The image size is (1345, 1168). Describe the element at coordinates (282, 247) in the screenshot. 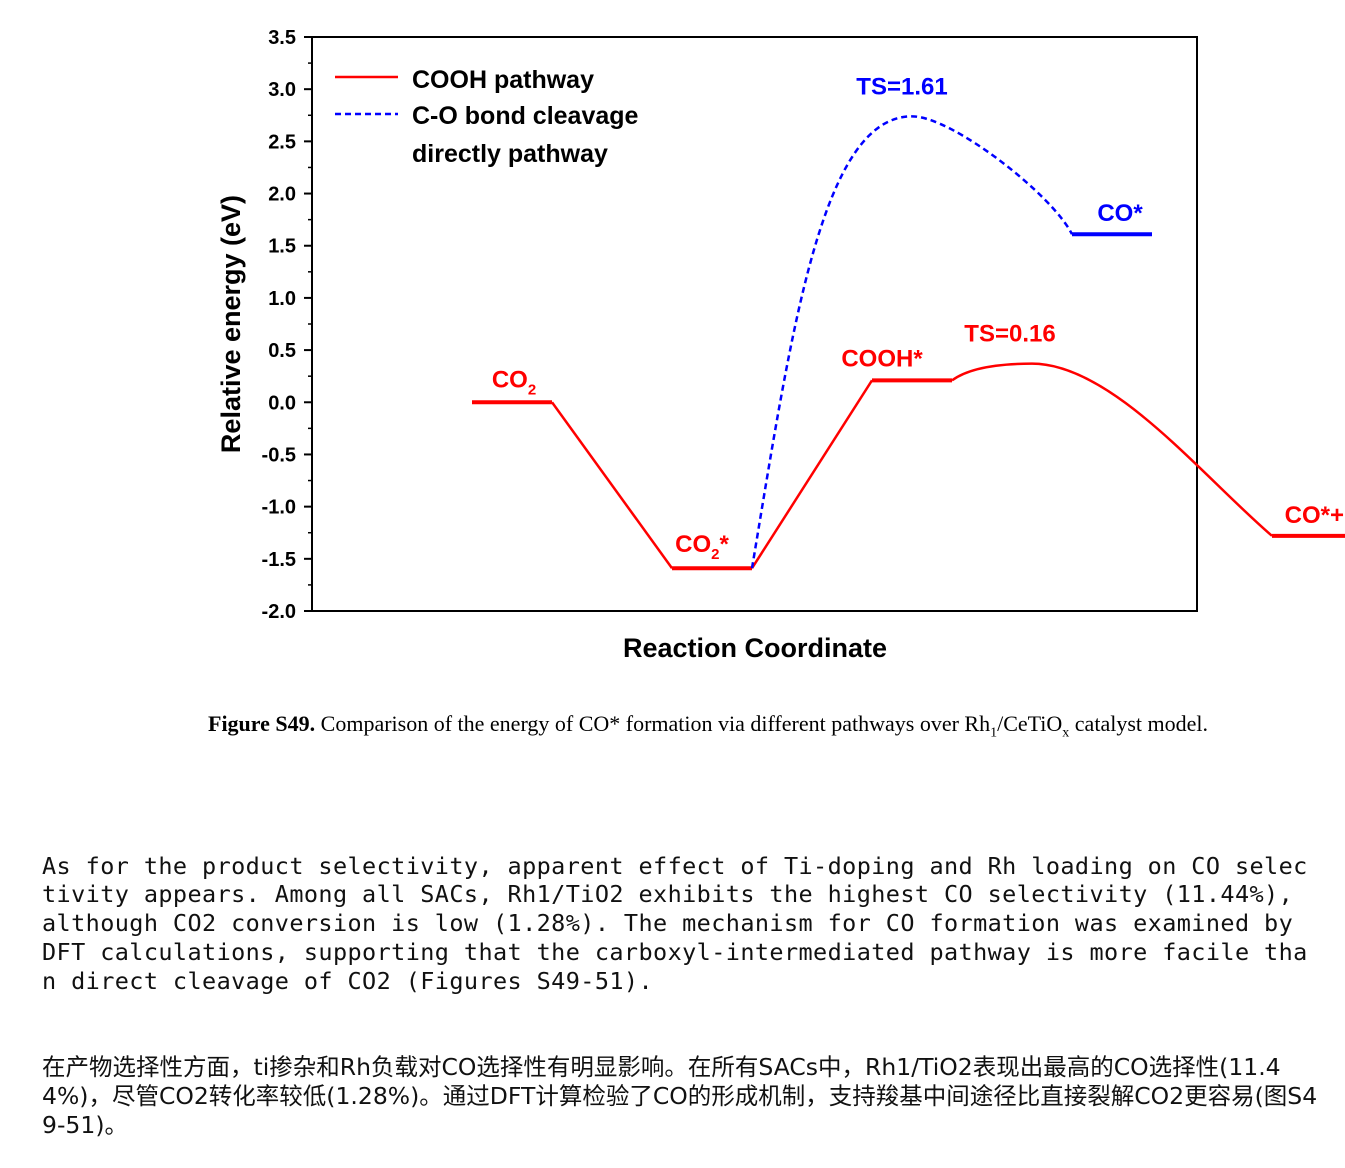

I see `y-tick-label: 1.5` at that location.